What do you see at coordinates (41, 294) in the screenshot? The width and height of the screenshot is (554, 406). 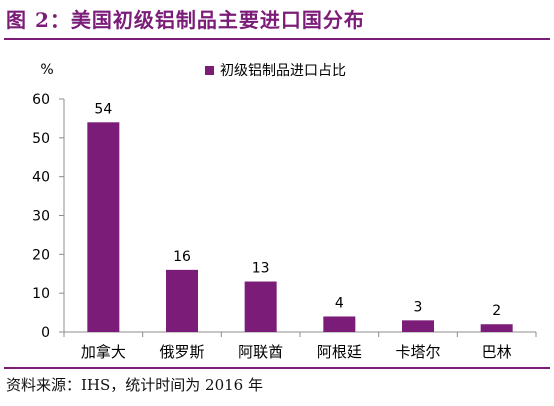 I see `y-tick-label: 10` at bounding box center [41, 294].